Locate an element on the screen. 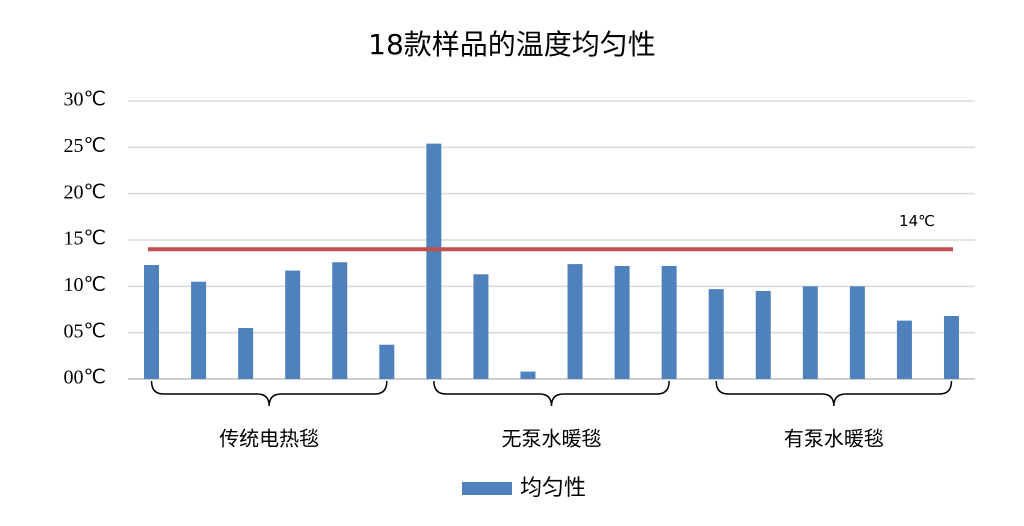 The height and width of the screenshot is (526, 1024). chart-title: 18款样品的温度均匀性 is located at coordinates (512, 44).